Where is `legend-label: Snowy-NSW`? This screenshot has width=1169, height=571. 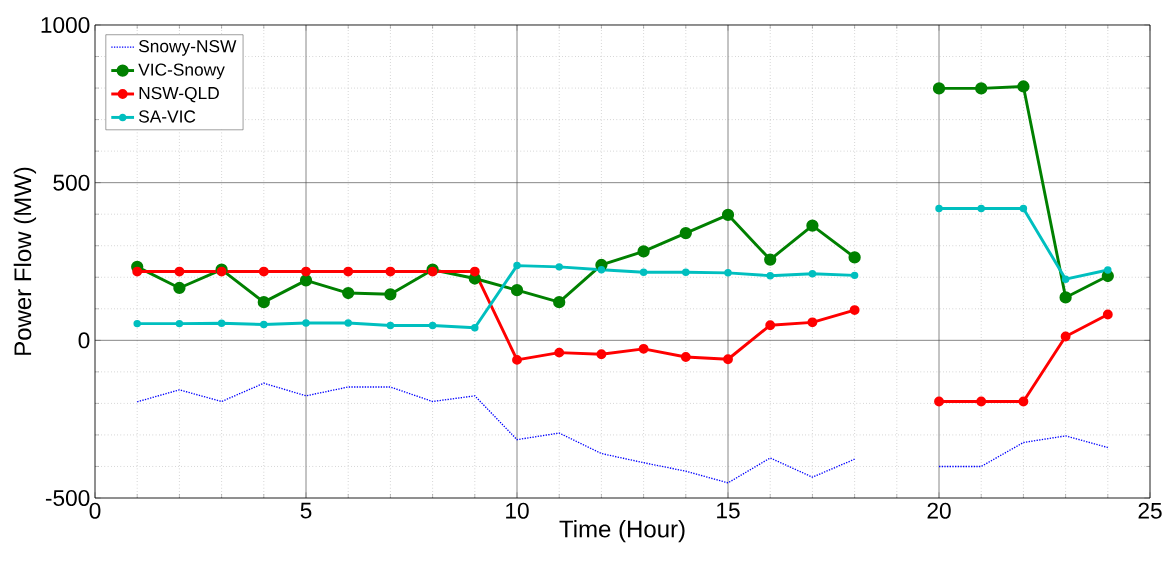 legend-label: Snowy-NSW is located at coordinates (187, 48).